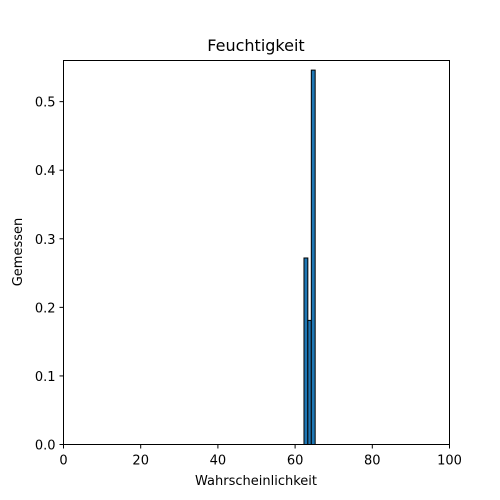  Describe the element at coordinates (372, 461) in the screenshot. I see `x-tick-label: 80` at that location.